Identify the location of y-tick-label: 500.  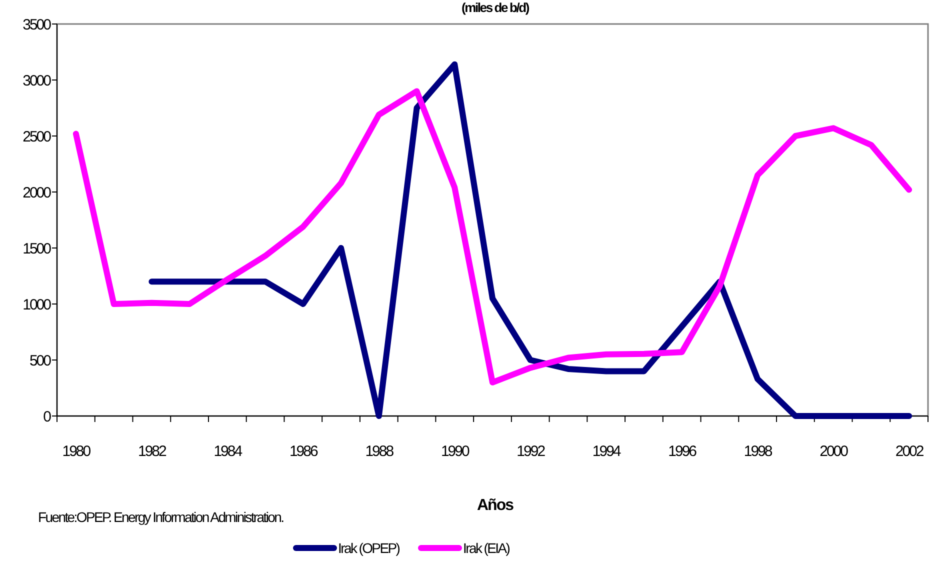
(40, 361).